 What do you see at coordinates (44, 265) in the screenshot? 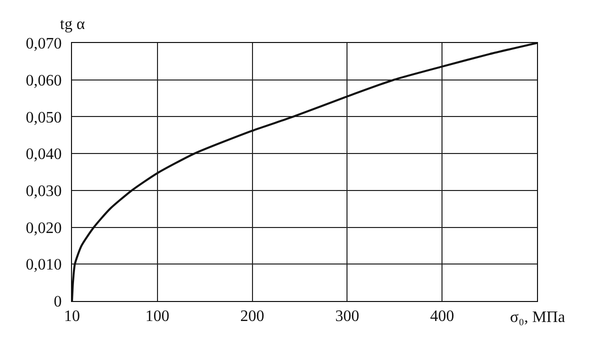
I see `y-tick-label: 0,010` at bounding box center [44, 265].